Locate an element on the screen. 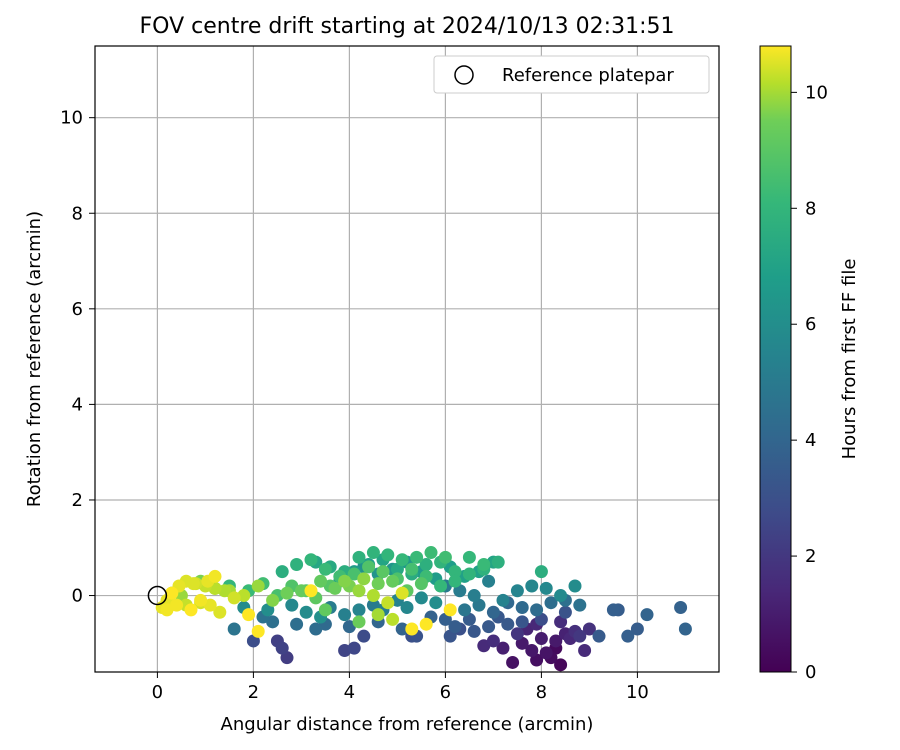 This screenshot has height=750, width=900. colorbar-tick-label: 8 is located at coordinates (810, 208).